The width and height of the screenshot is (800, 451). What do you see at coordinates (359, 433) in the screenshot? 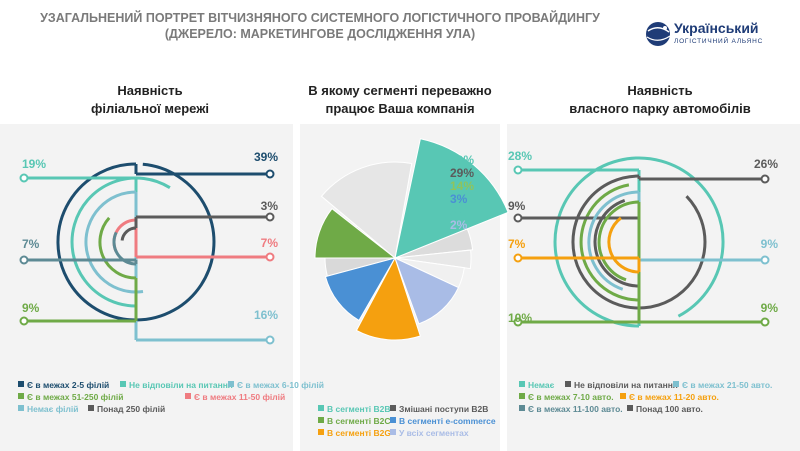
I see `legend-label-c-4: В сегменті B2G` at bounding box center [359, 433].